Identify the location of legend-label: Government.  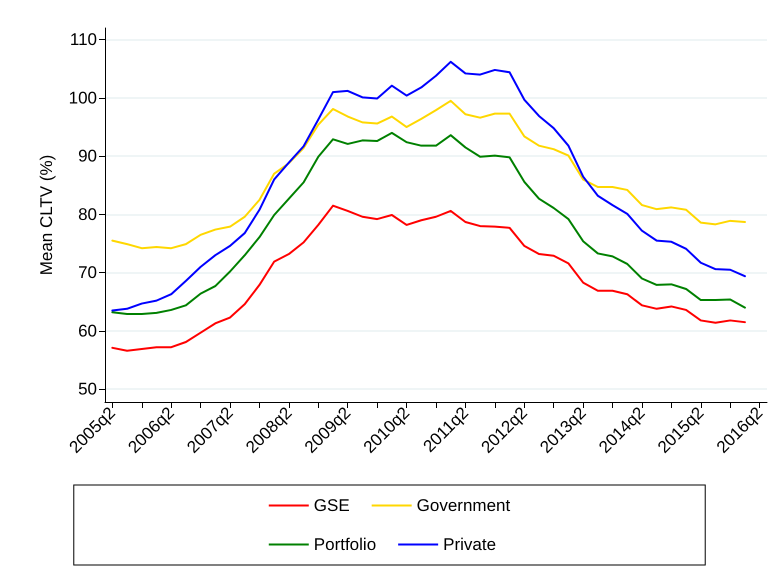
(463, 505).